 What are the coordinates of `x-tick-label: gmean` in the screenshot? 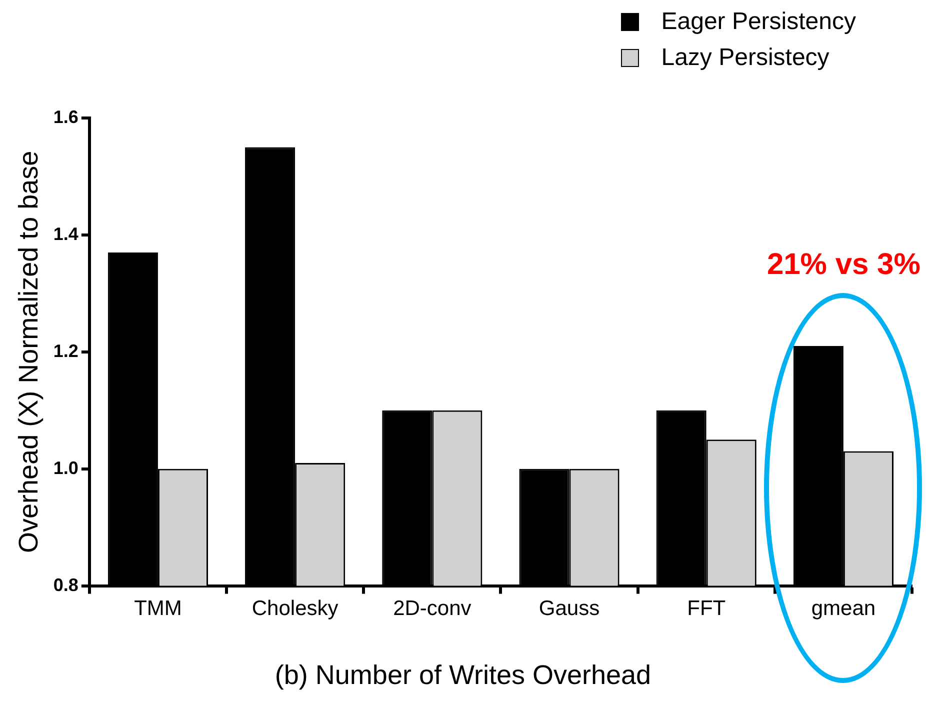 It's located at (843, 608).